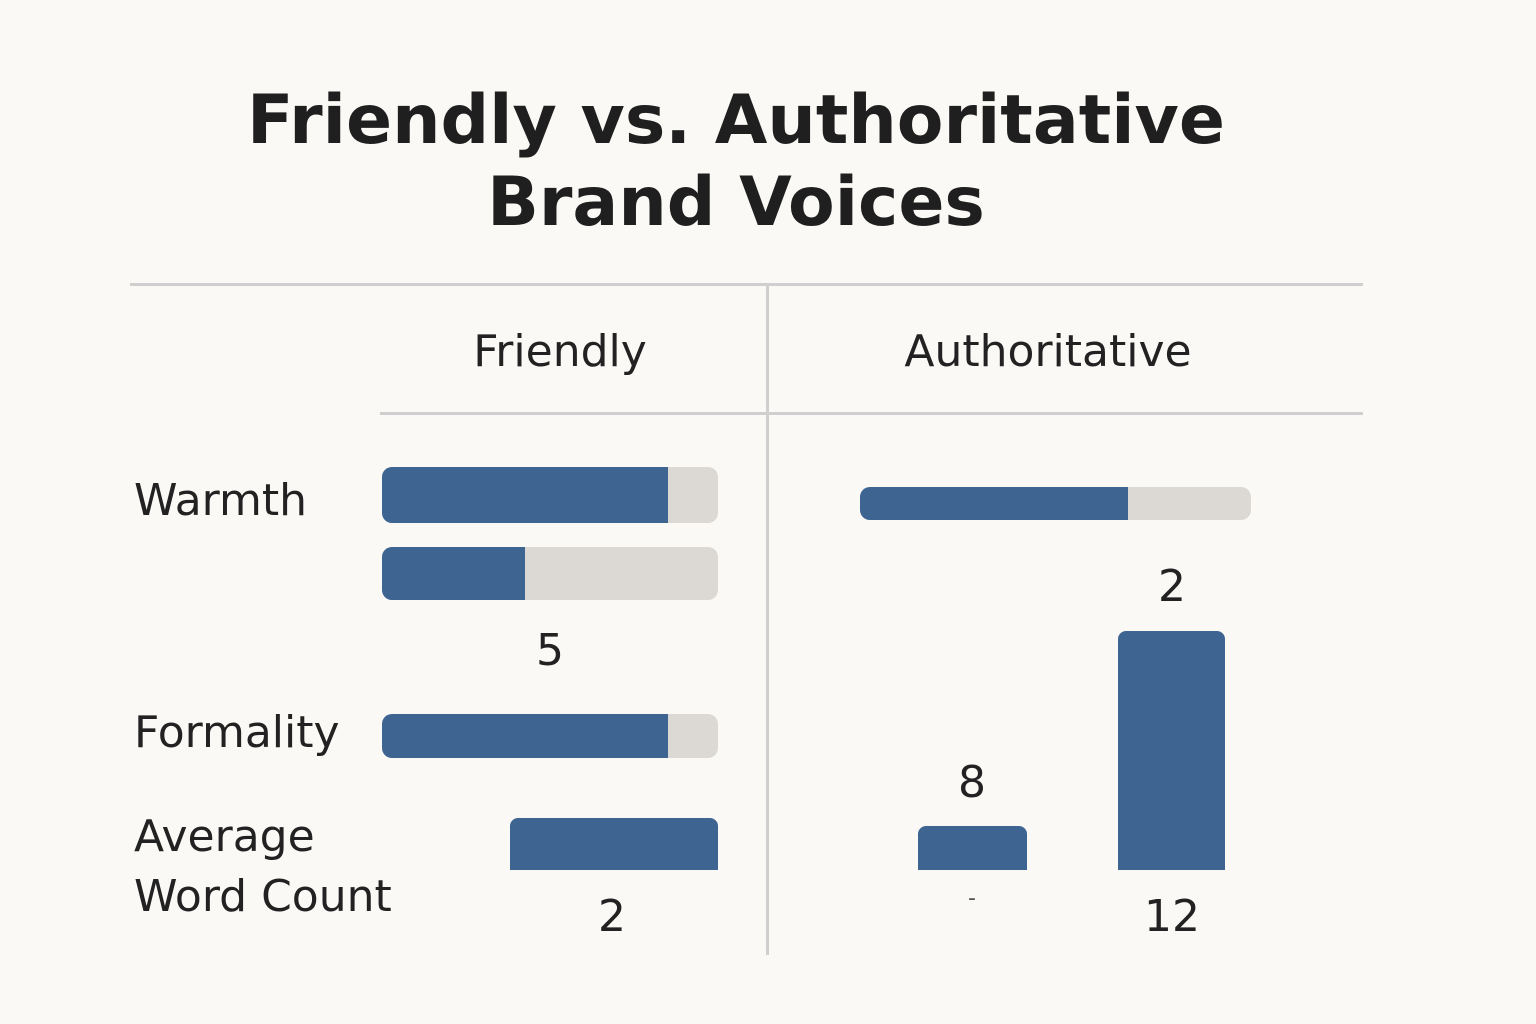  What do you see at coordinates (972, 848) in the screenshot?
I see `authoritative-short-bar` at bounding box center [972, 848].